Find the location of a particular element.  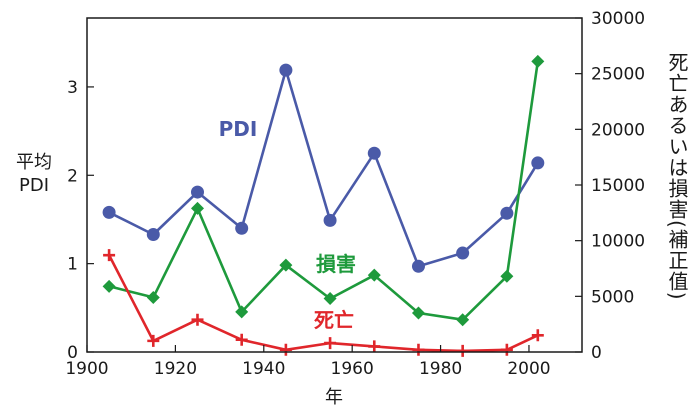

right-y-tick-label: 15000 is located at coordinates (618, 186).